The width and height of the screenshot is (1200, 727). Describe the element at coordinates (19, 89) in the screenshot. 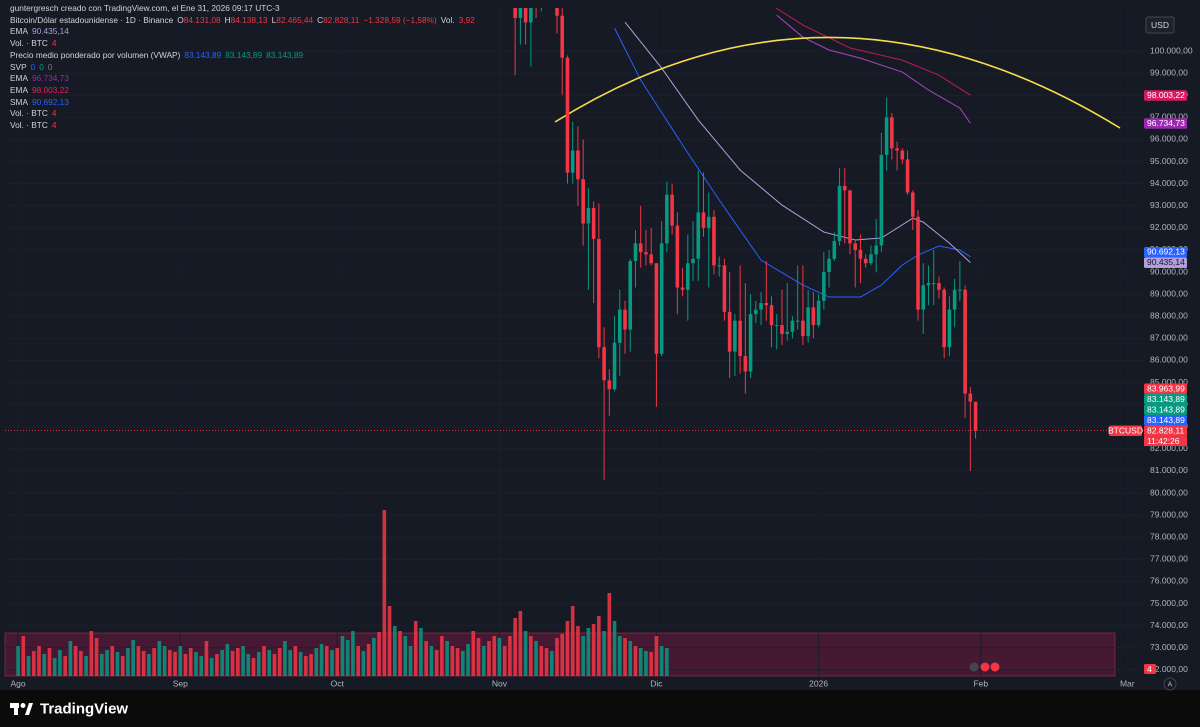

I see `legend-name: EMA` at that location.